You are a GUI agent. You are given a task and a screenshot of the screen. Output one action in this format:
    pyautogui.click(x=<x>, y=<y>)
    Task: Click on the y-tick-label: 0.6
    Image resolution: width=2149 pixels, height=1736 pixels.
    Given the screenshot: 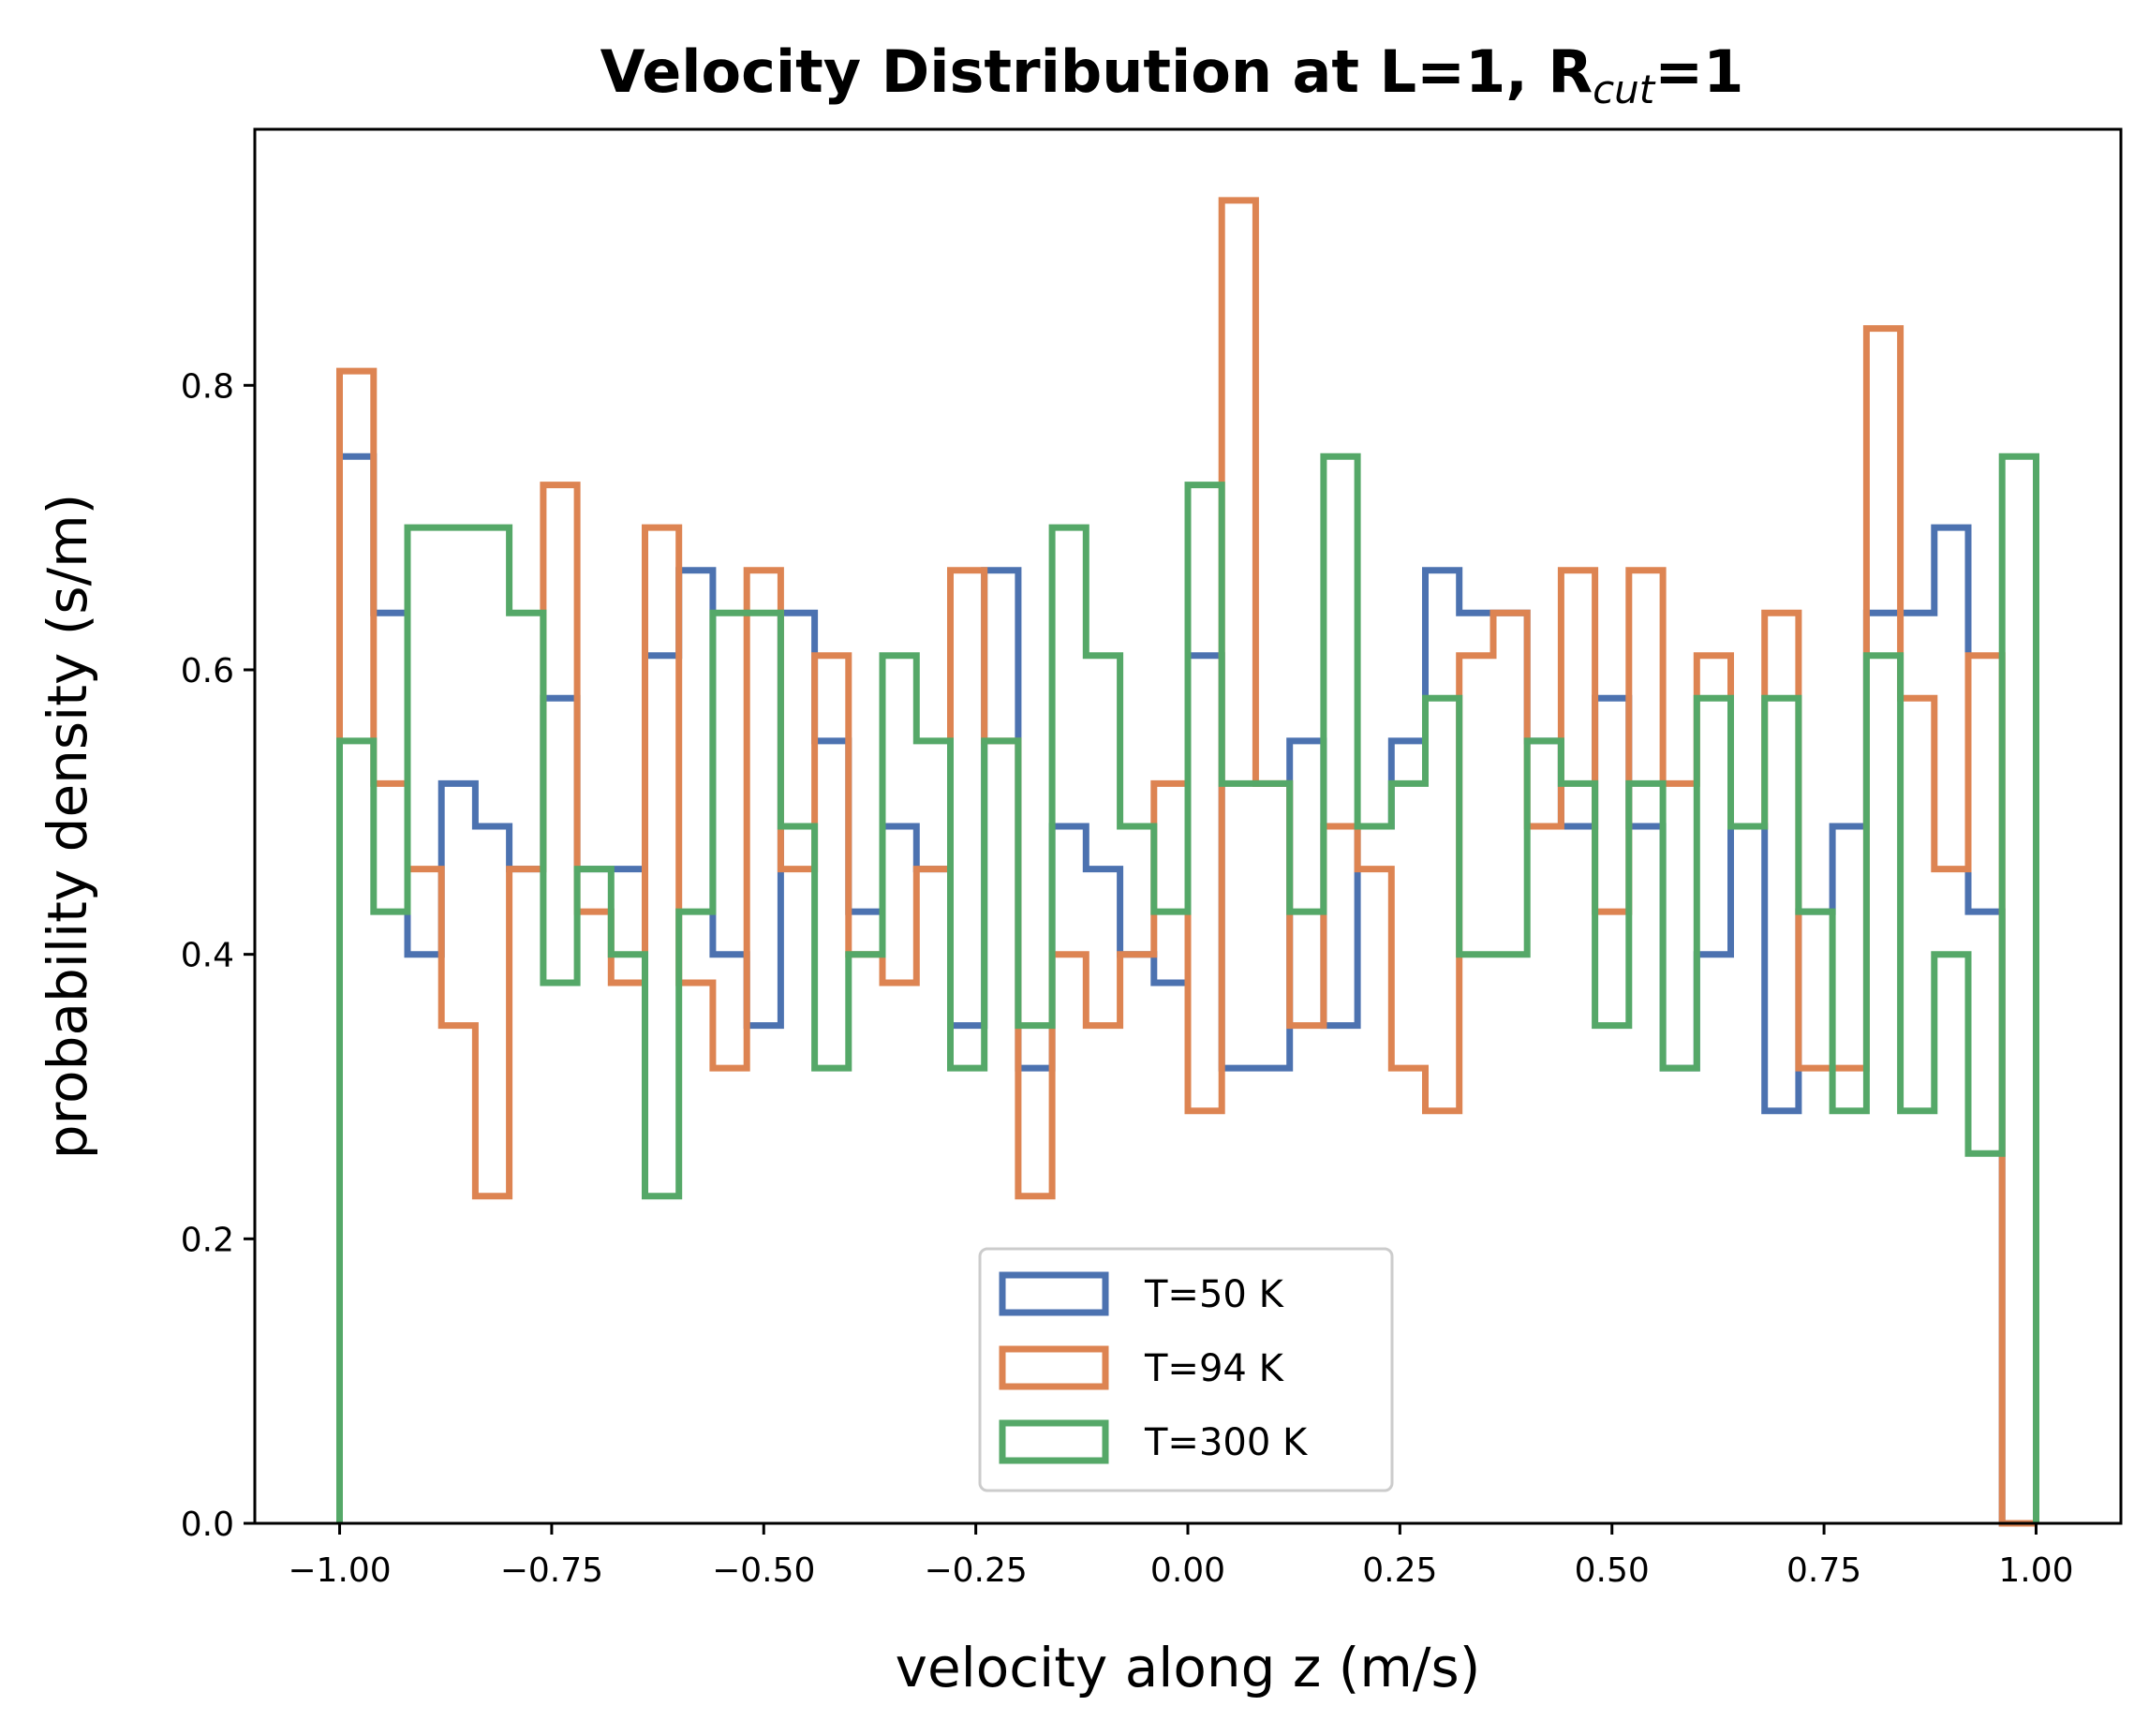 What is the action you would take?
    pyautogui.click(x=207, y=671)
    